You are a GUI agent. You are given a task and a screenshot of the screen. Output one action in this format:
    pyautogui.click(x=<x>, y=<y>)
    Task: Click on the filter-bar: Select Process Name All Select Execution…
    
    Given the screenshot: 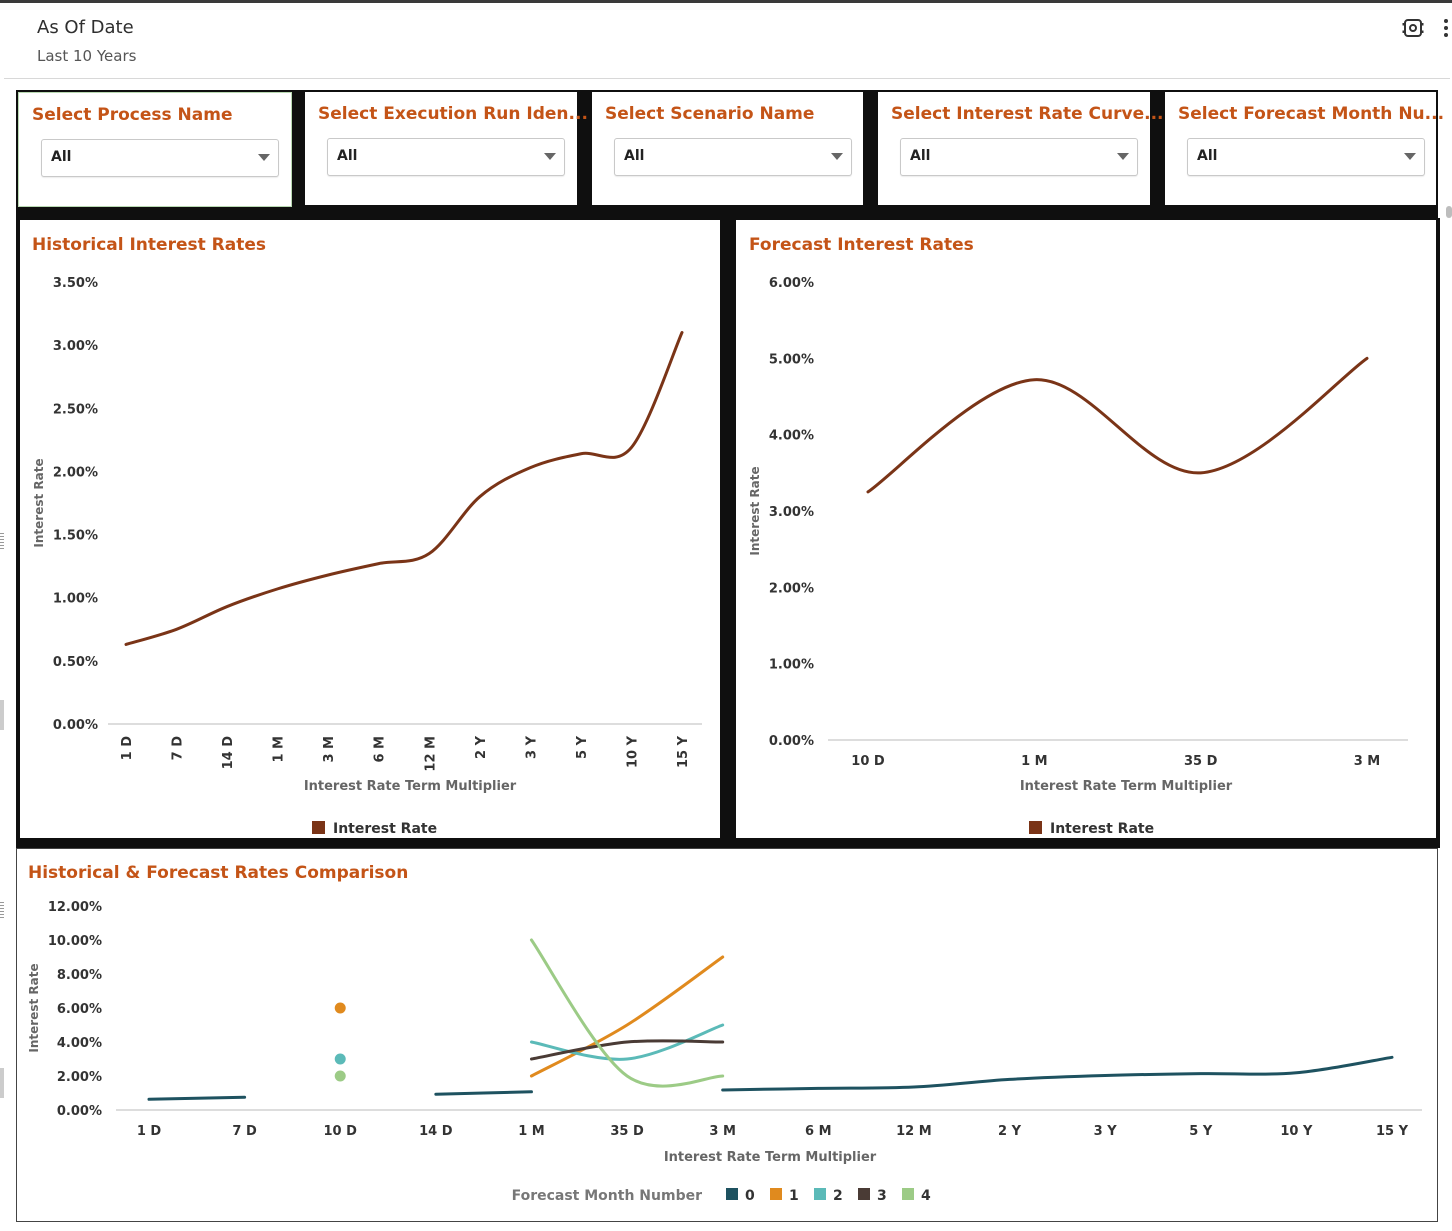 What is the action you would take?
    pyautogui.click(x=730, y=155)
    